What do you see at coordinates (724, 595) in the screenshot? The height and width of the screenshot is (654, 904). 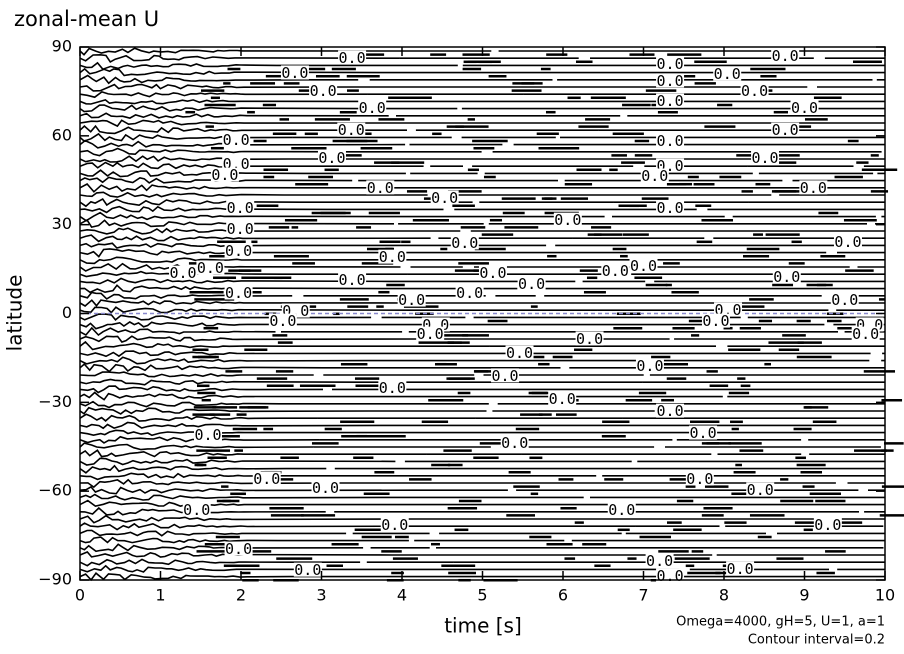 I see `x-tick-label: 8` at bounding box center [724, 595].